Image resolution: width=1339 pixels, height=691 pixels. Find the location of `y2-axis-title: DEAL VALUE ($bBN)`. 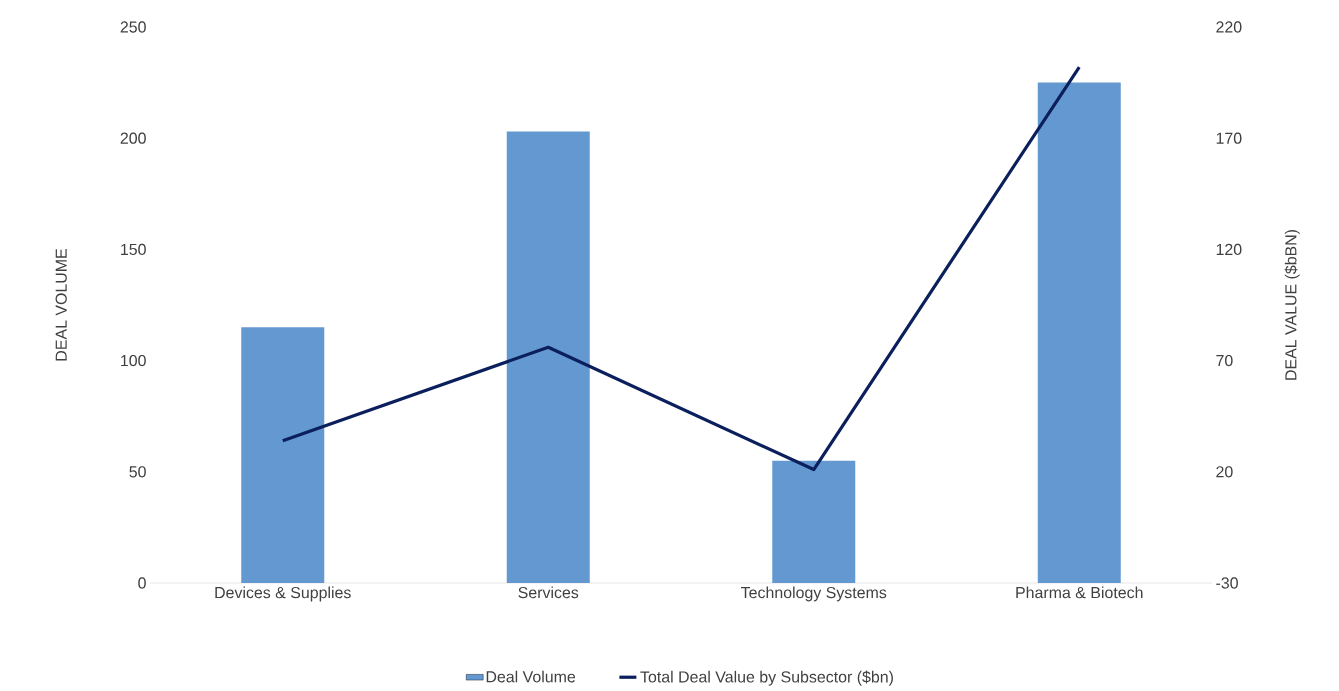

y2-axis-title: DEAL VALUE ($bBN) is located at coordinates (1292, 304).